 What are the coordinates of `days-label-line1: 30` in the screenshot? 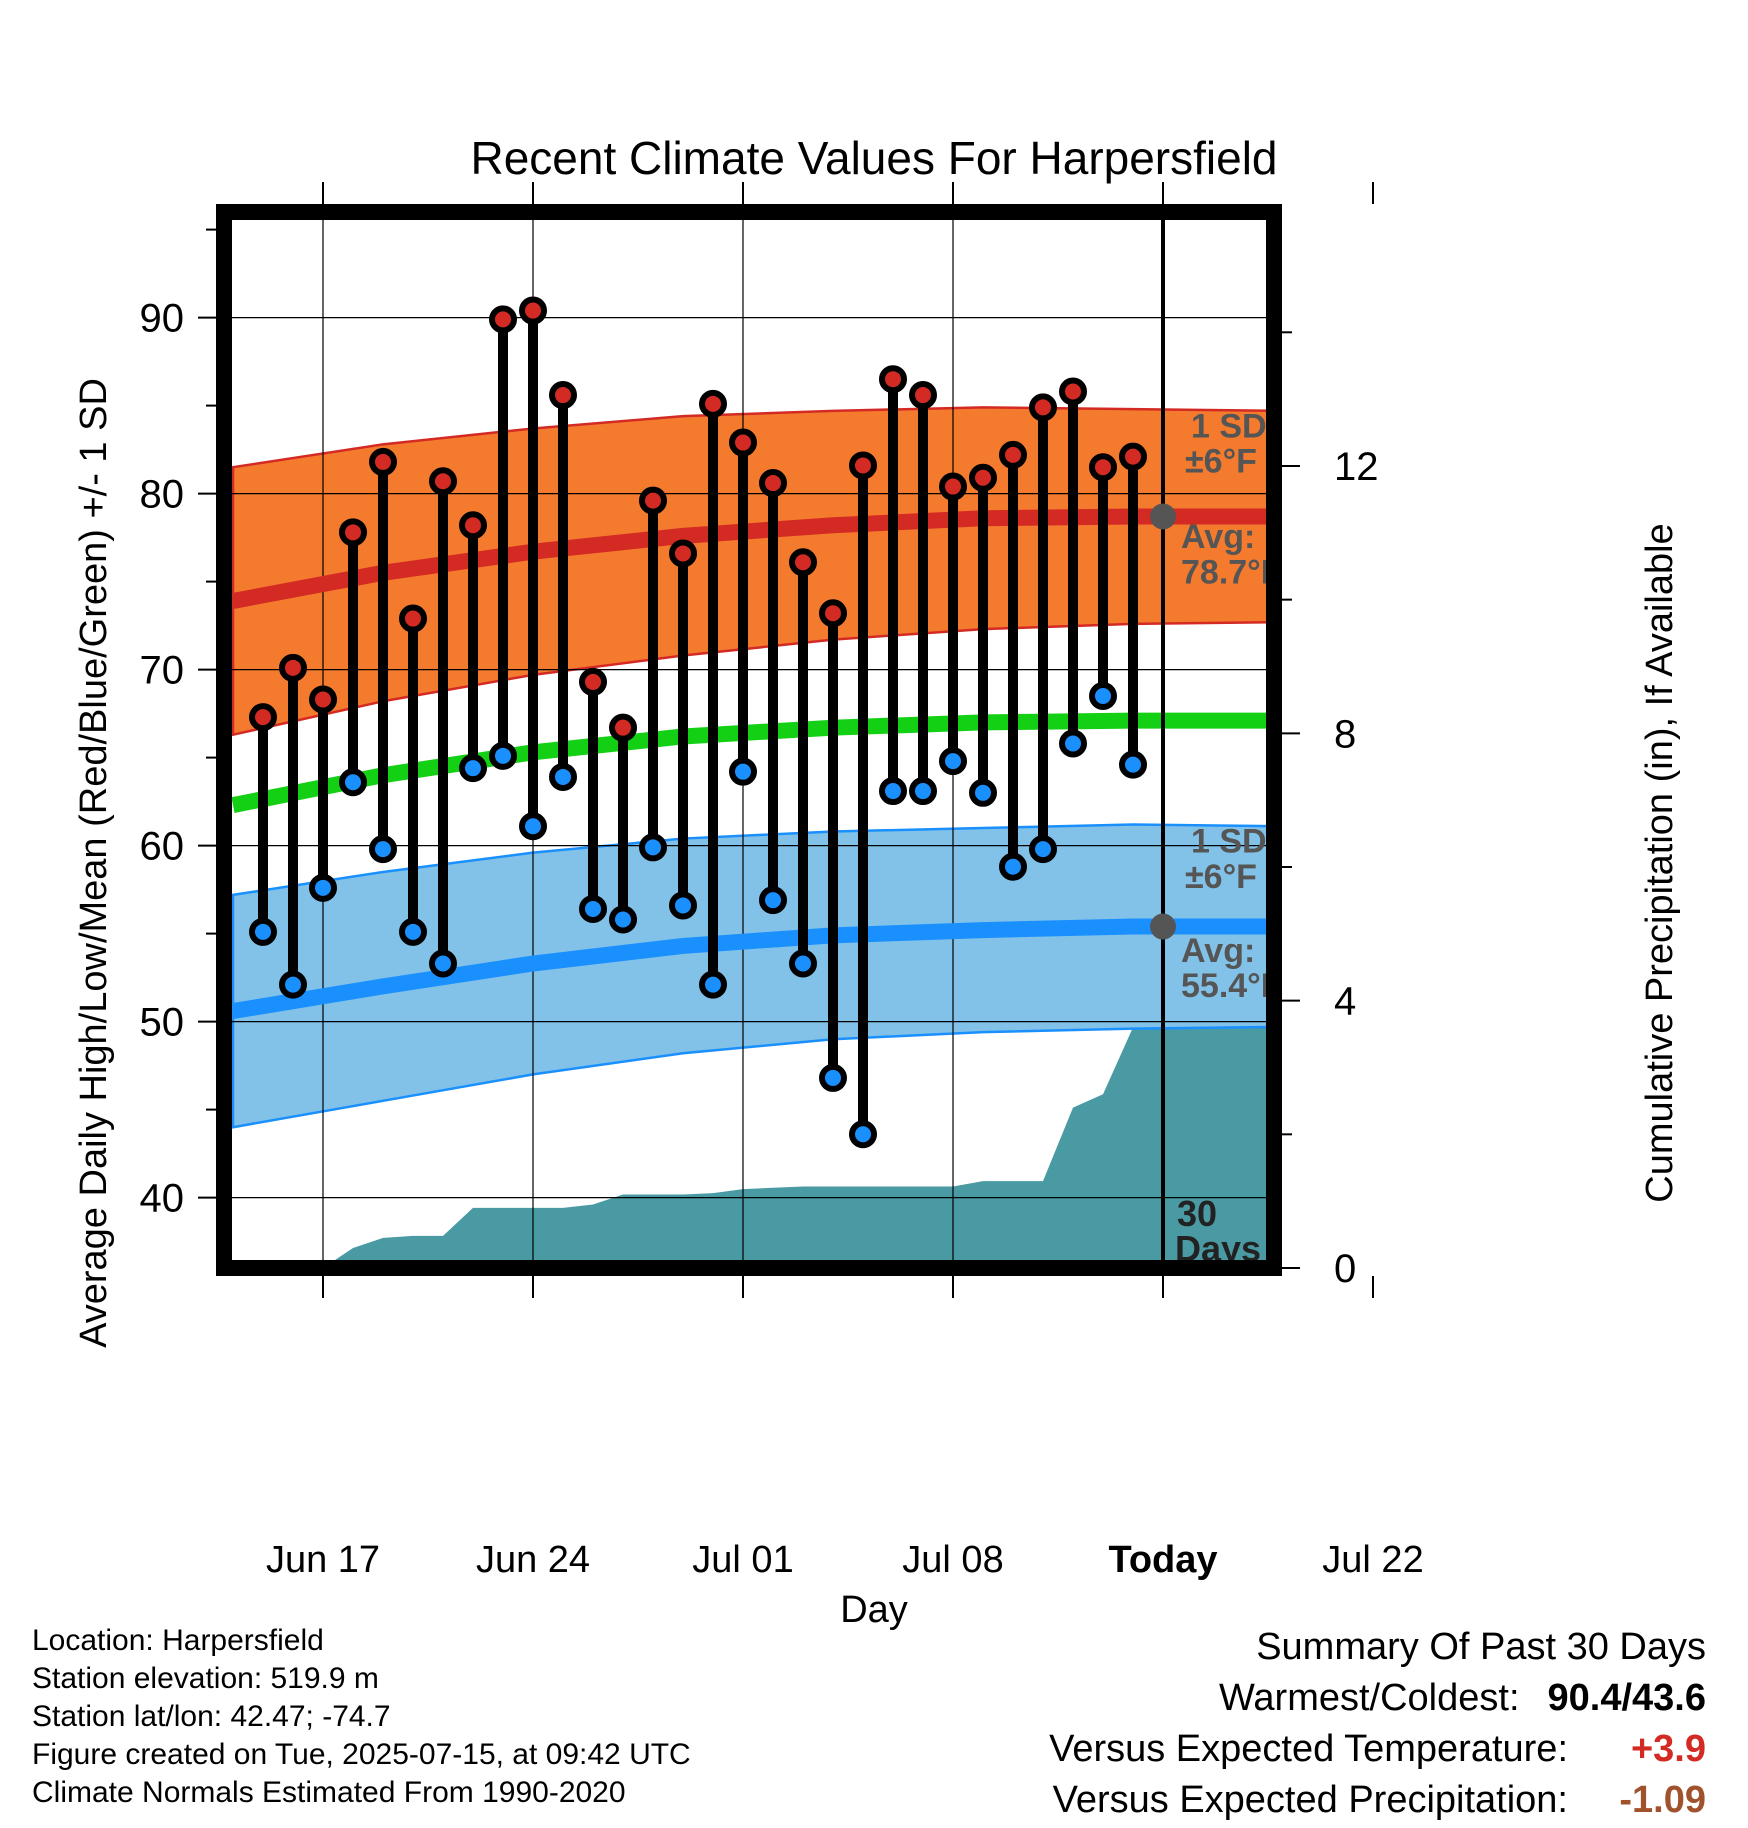 It's located at (1197, 1213).